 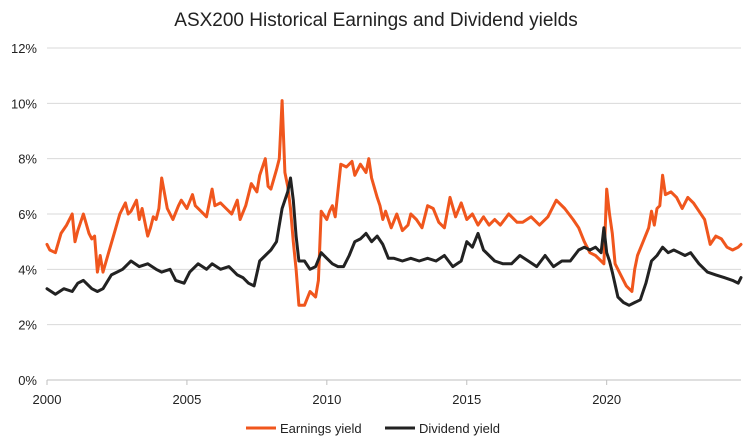 I want to click on x-tick-label: 2015, so click(x=466, y=399).